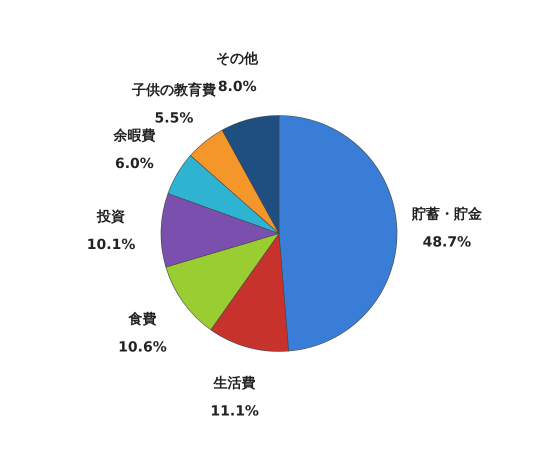 This screenshot has height=467, width=558. What do you see at coordinates (134, 136) in the screenshot?
I see `slice-label: 余暇費` at bounding box center [134, 136].